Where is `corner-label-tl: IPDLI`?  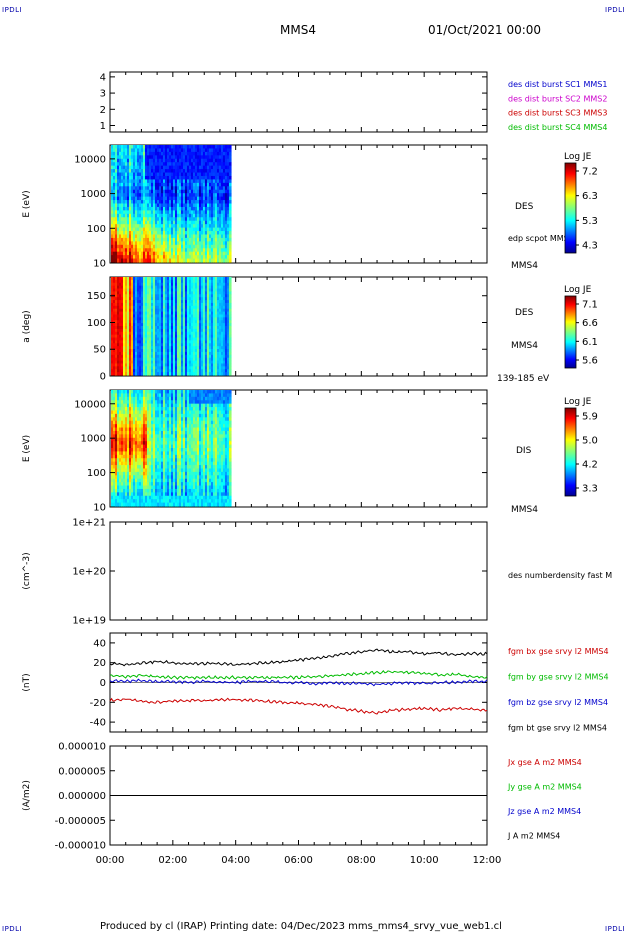 corner-label-tl: IPDLI is located at coordinates (12, 10).